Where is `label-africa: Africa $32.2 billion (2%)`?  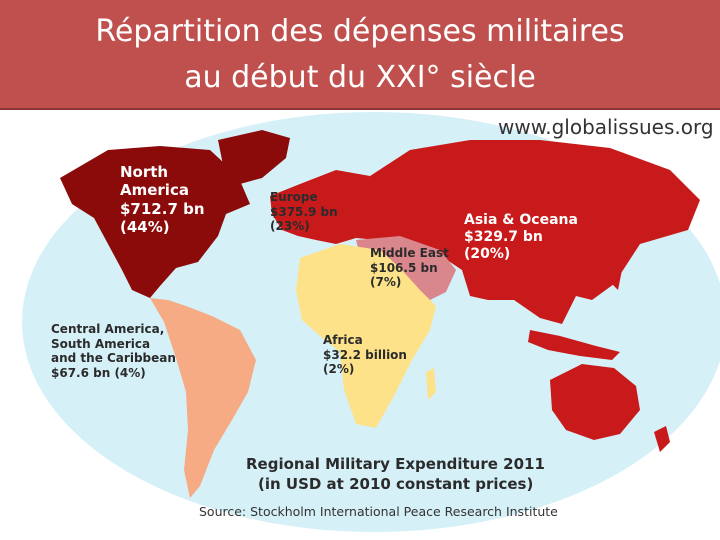 label-africa: Africa $32.2 billion (2%) is located at coordinates (365, 355).